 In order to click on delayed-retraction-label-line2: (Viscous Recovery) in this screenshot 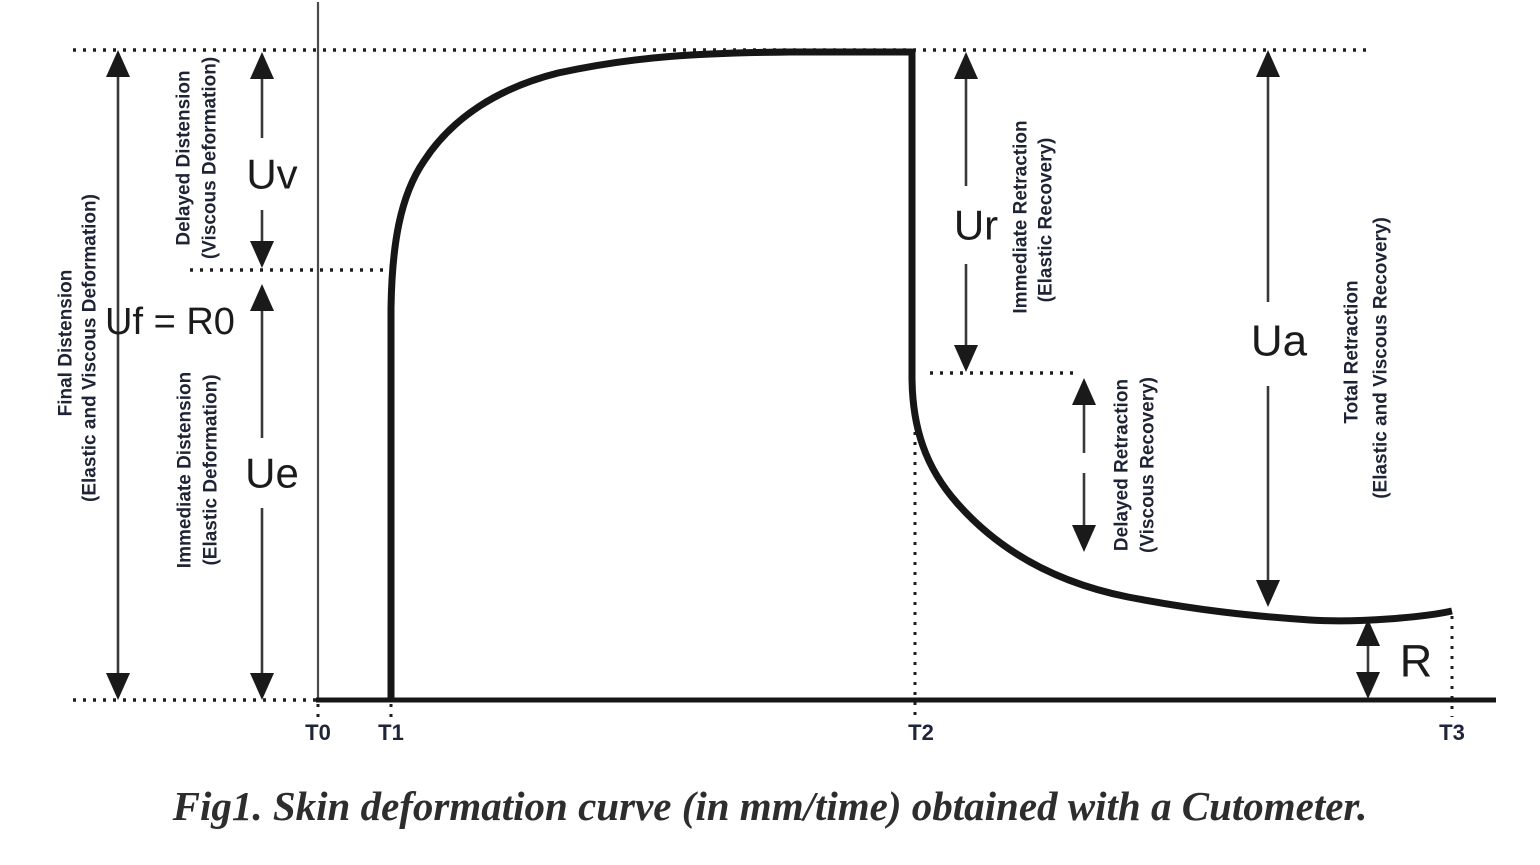, I will do `click(1148, 465)`.